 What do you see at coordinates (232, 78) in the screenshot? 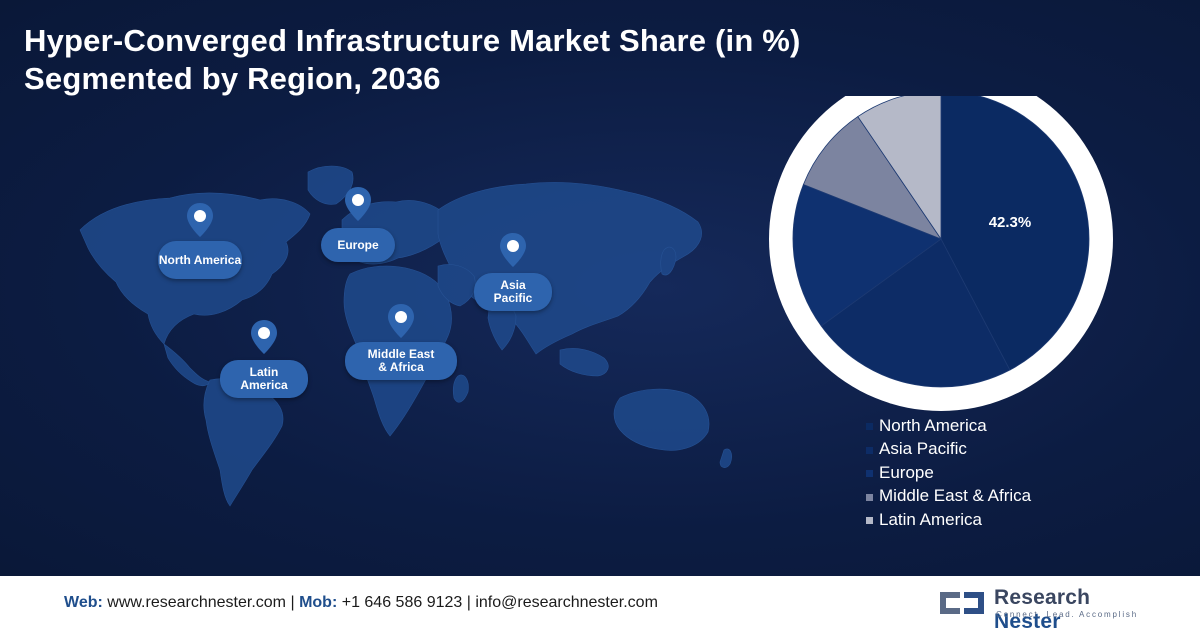
I see `title-line-2: Segmented by Region, 2036` at bounding box center [232, 78].